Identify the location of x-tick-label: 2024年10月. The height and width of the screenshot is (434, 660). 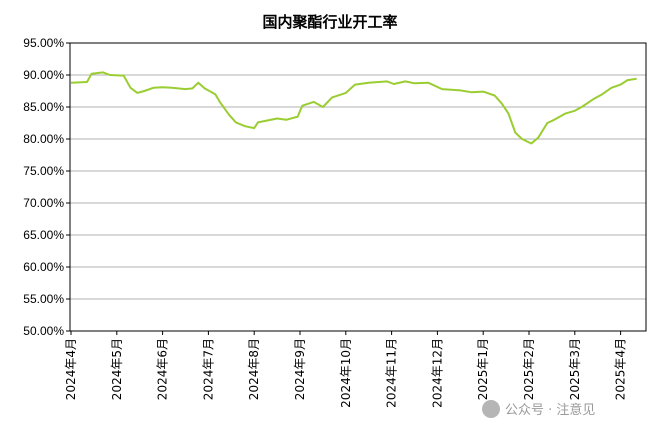
(346, 373).